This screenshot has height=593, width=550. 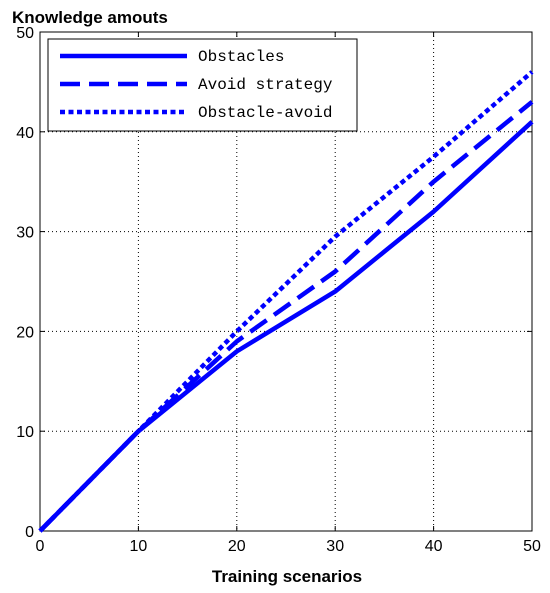 What do you see at coordinates (139, 546) in the screenshot?
I see `x-tick-label: 10` at bounding box center [139, 546].